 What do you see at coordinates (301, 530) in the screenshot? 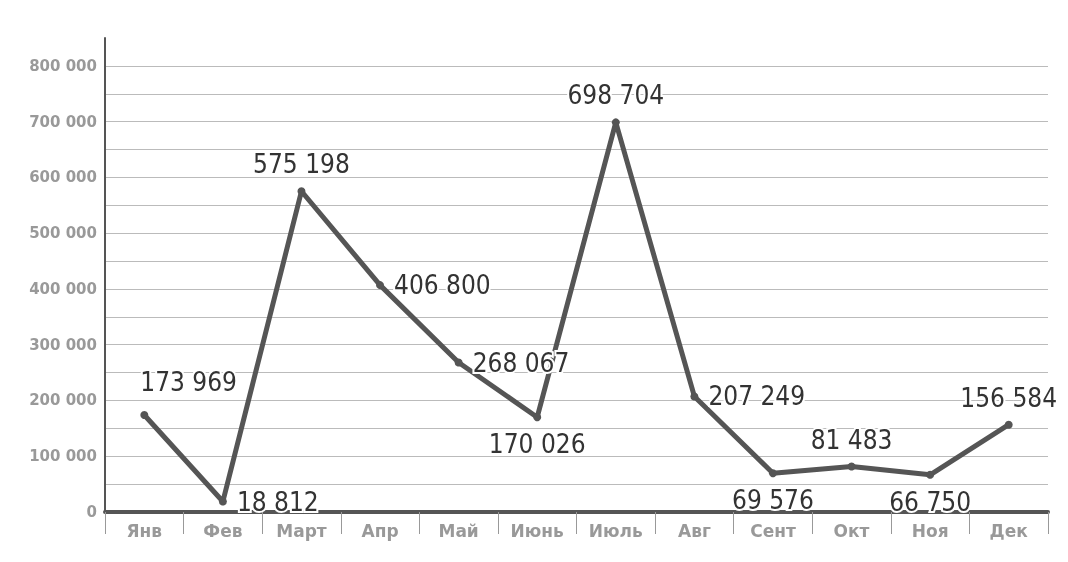
I see `x-tick-label: Март` at bounding box center [301, 530].